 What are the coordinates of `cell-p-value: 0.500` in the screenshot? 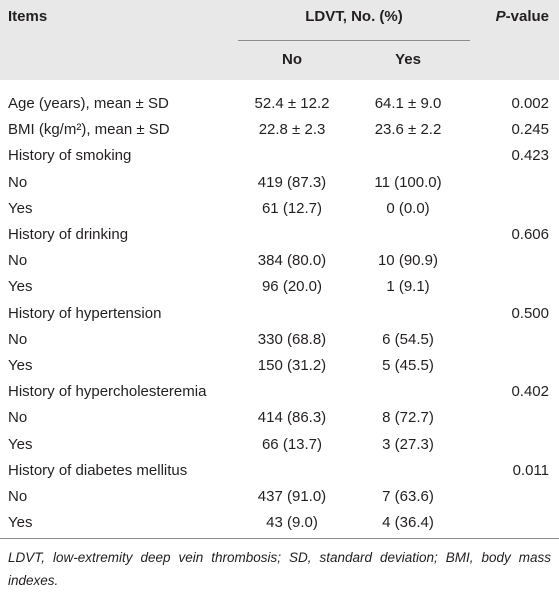 It's located at (530, 313).